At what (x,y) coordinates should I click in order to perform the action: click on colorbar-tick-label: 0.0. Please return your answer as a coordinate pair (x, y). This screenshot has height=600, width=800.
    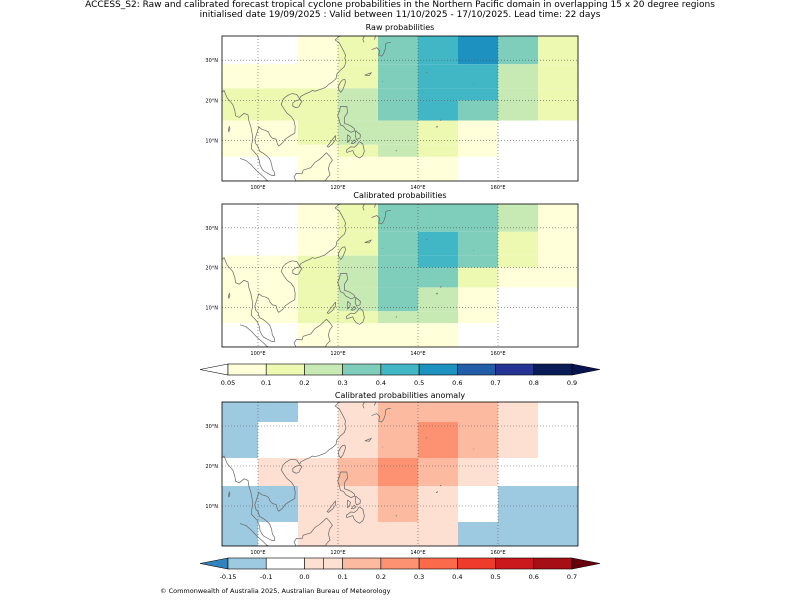
    Looking at the image, I should click on (304, 577).